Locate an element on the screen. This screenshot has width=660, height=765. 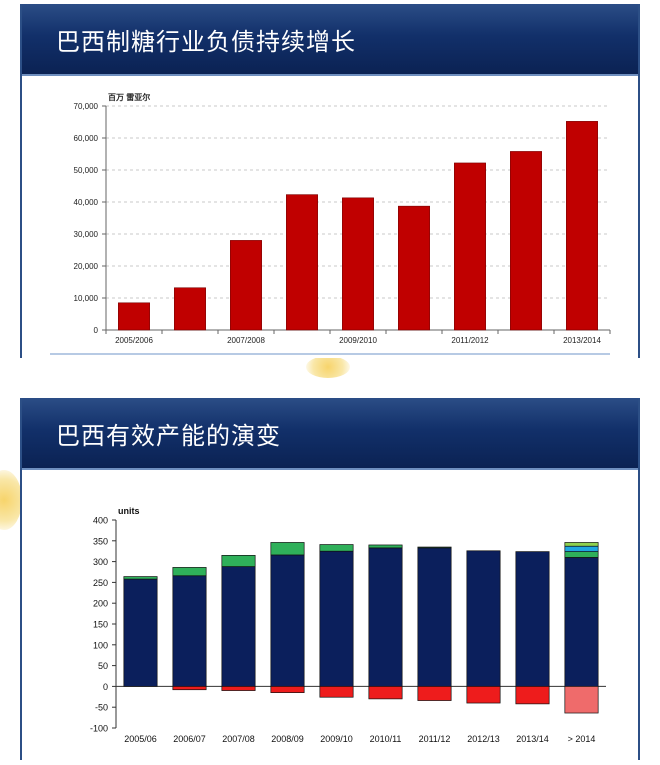
x-tick-label: 2007/08 is located at coordinates (238, 739).